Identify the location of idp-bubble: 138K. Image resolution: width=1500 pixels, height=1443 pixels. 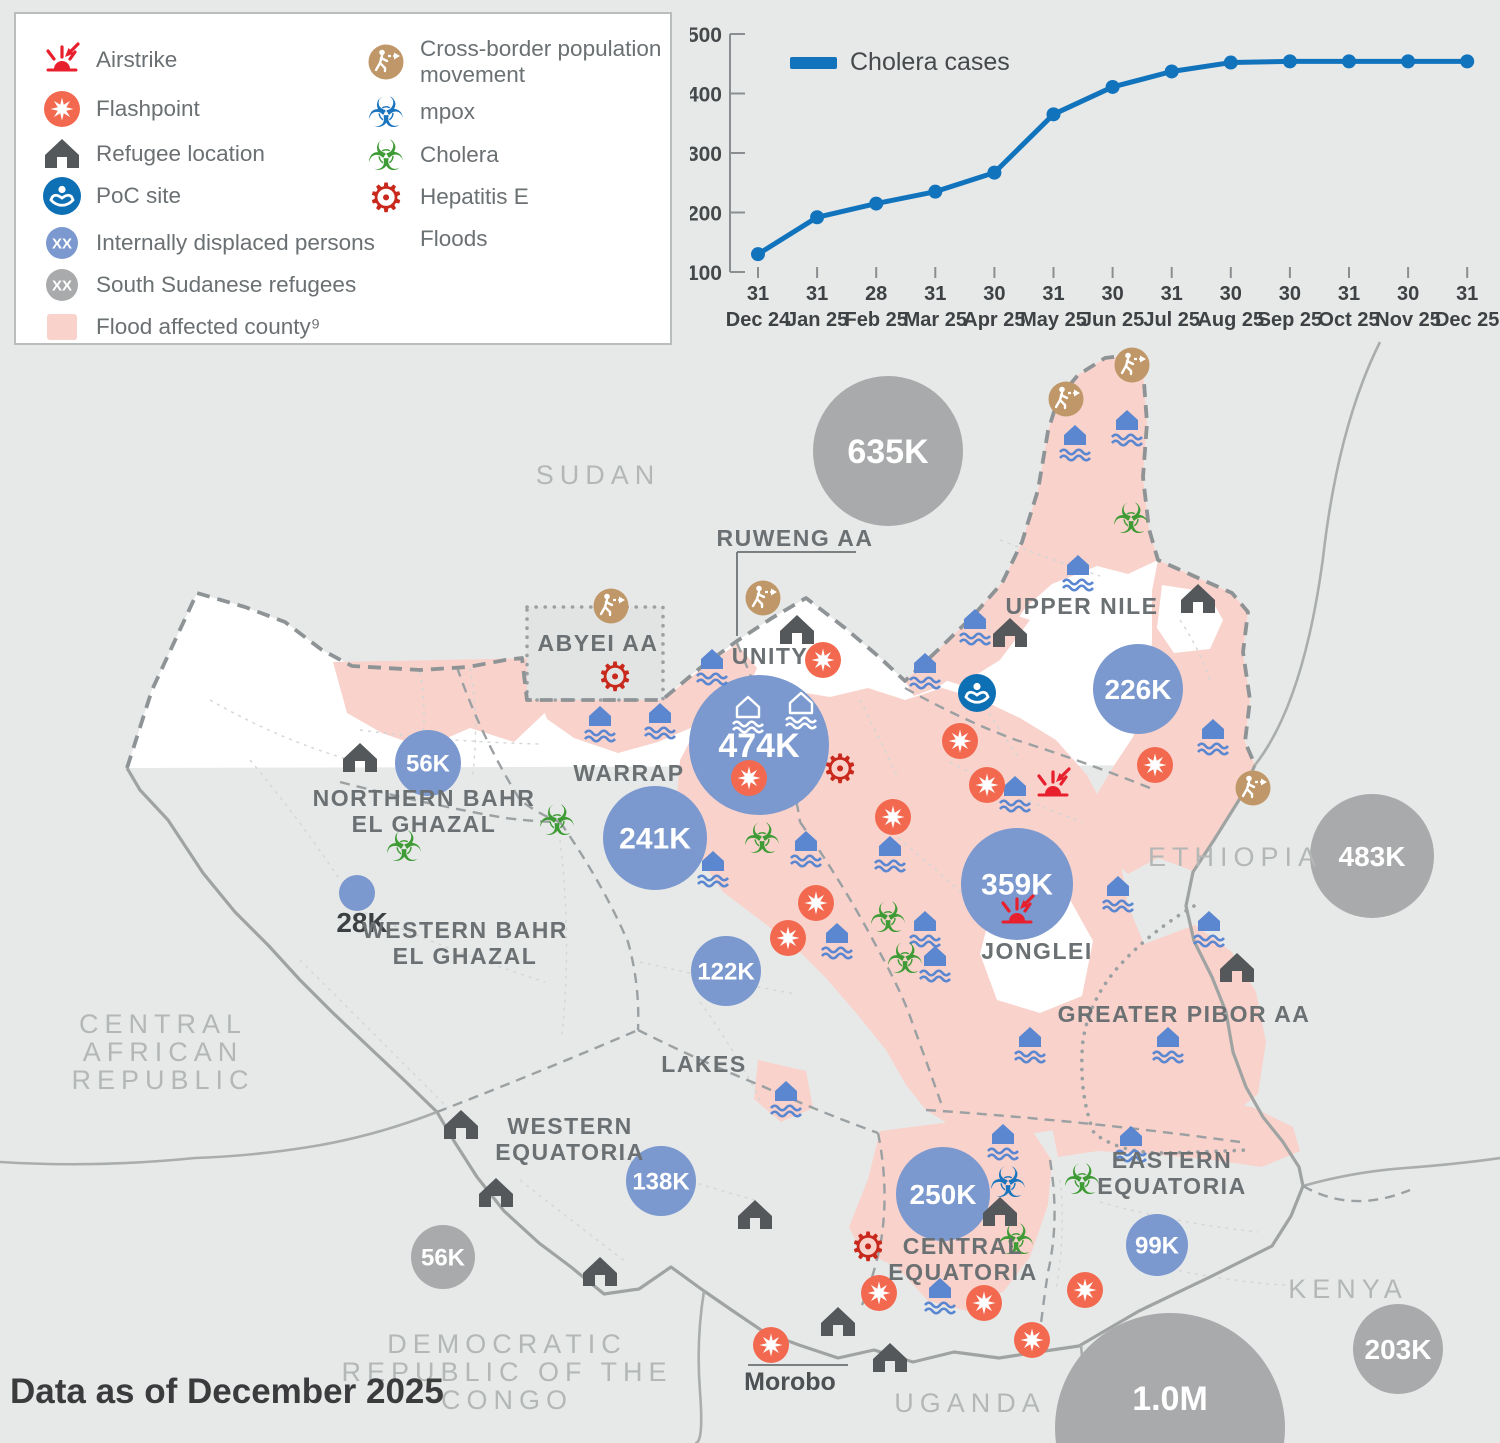
(661, 1181).